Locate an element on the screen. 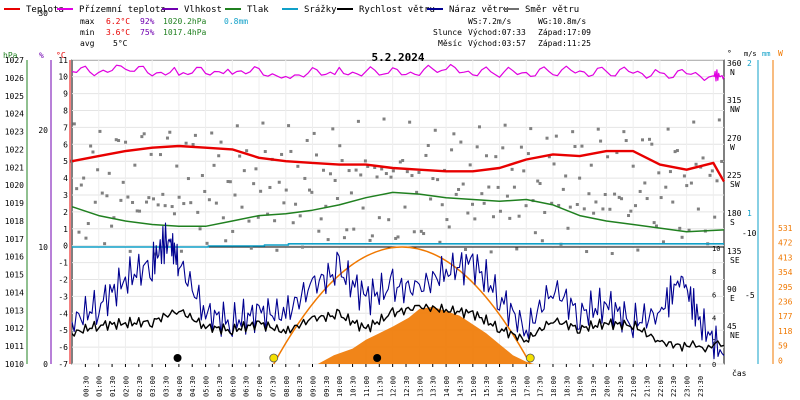 The width and height of the screenshot is (800, 400). time-label: 19:30 is located at coordinates (594, 386).